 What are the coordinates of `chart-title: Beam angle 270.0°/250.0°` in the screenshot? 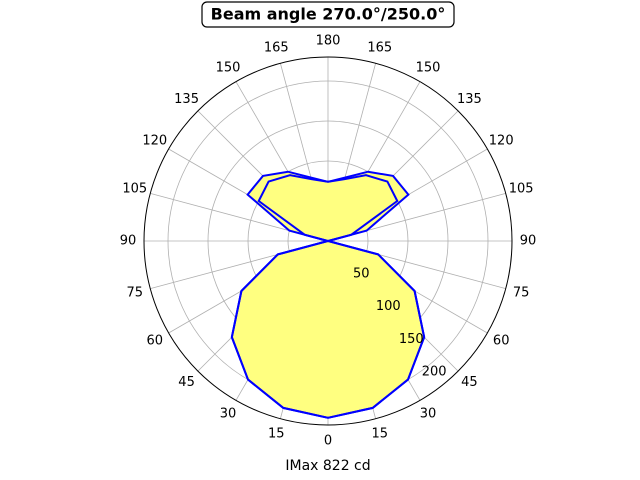 It's located at (328, 14).